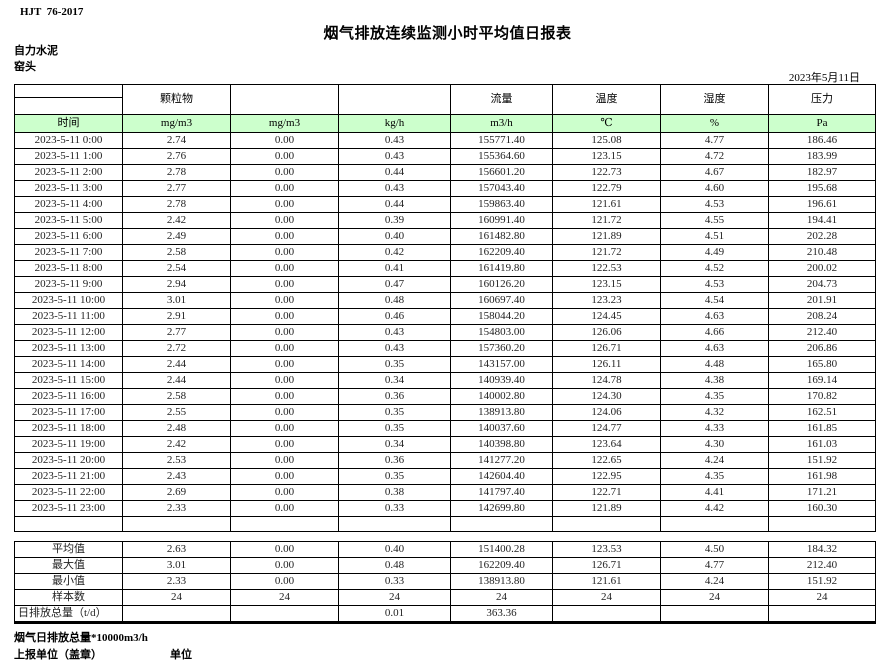 Image resolution: width=895 pixels, height=664 pixels. I want to click on cell: 186.46, so click(822, 140).